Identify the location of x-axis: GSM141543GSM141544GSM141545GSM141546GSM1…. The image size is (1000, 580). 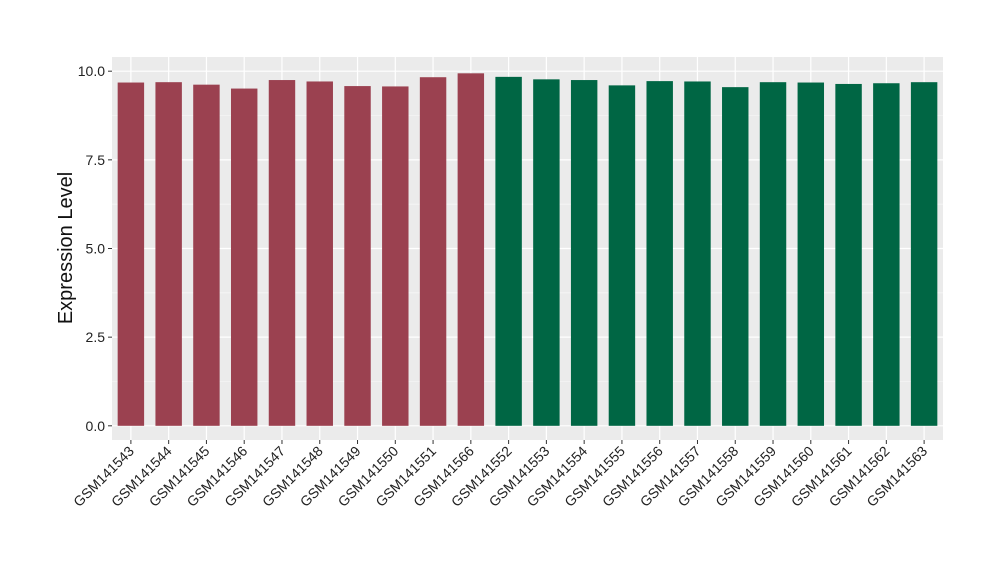
(500, 475).